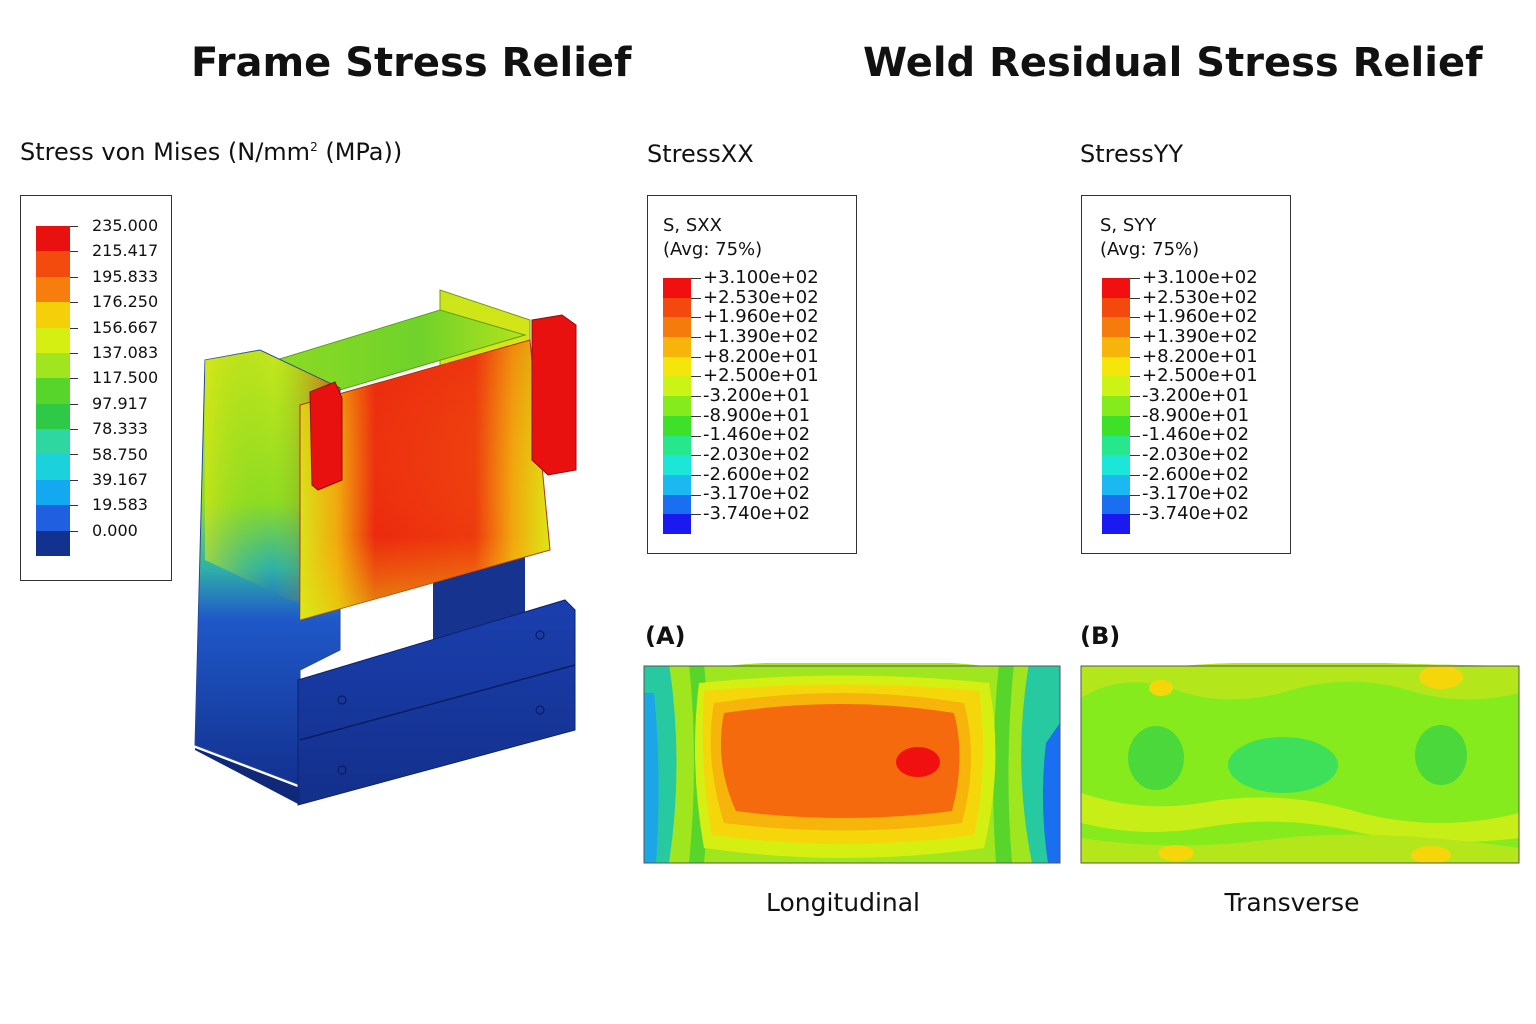 This screenshot has width=1536, height=1024. What do you see at coordinates (1196, 455) in the screenshot?
I see `syy-label: -2.030e+02` at bounding box center [1196, 455].